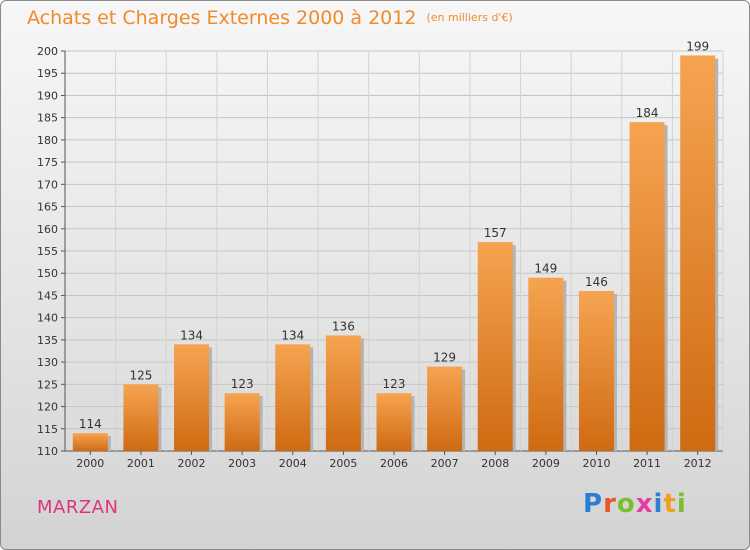 The width and height of the screenshot is (750, 550). Describe the element at coordinates (343, 326) in the screenshot. I see `data-label: 136` at that location.